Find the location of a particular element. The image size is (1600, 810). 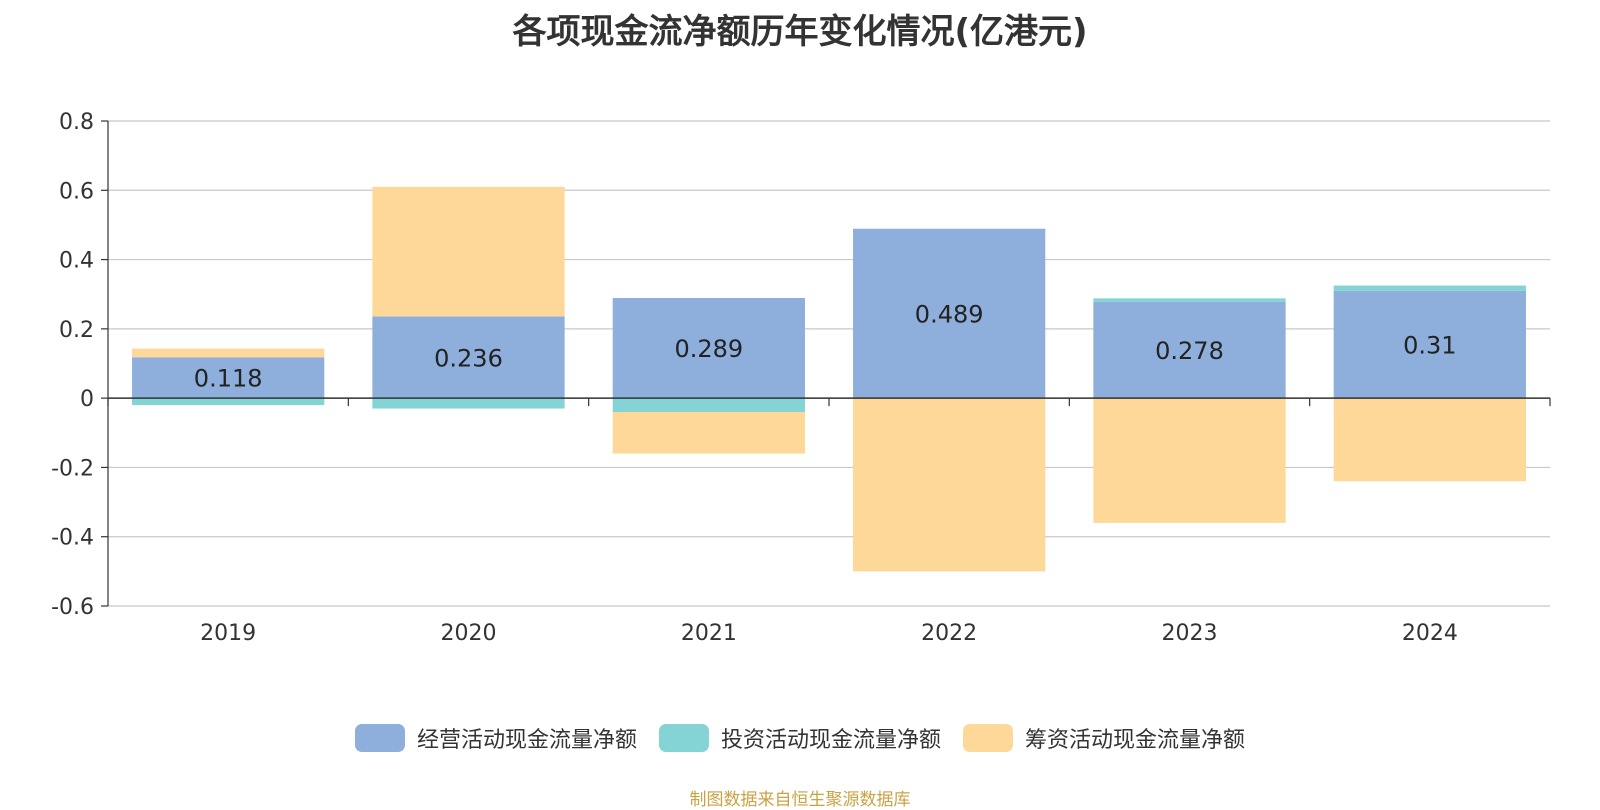

legend-item-financing: 筹资活动现金流量净额 is located at coordinates (1104, 738).